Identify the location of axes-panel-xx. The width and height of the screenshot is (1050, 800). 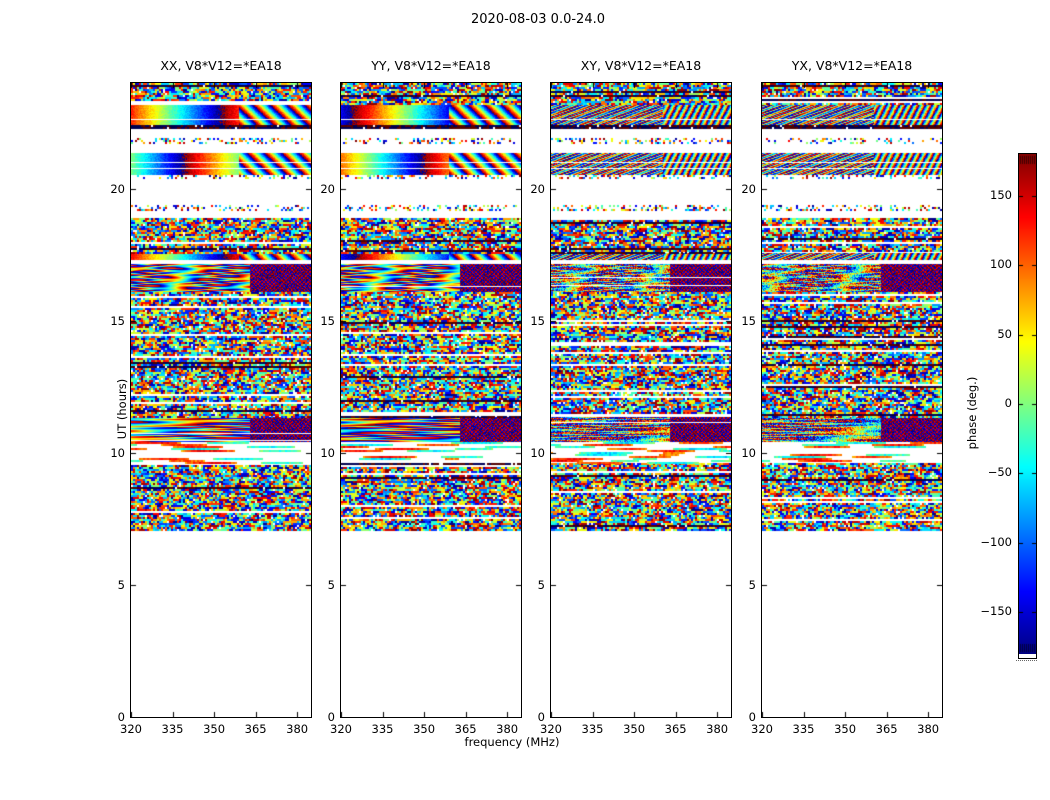
(221, 400).